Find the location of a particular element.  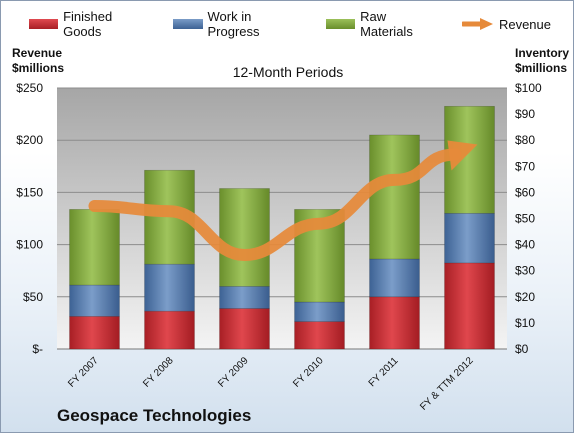

legend-swatch-finished-goods is located at coordinates (44, 24).